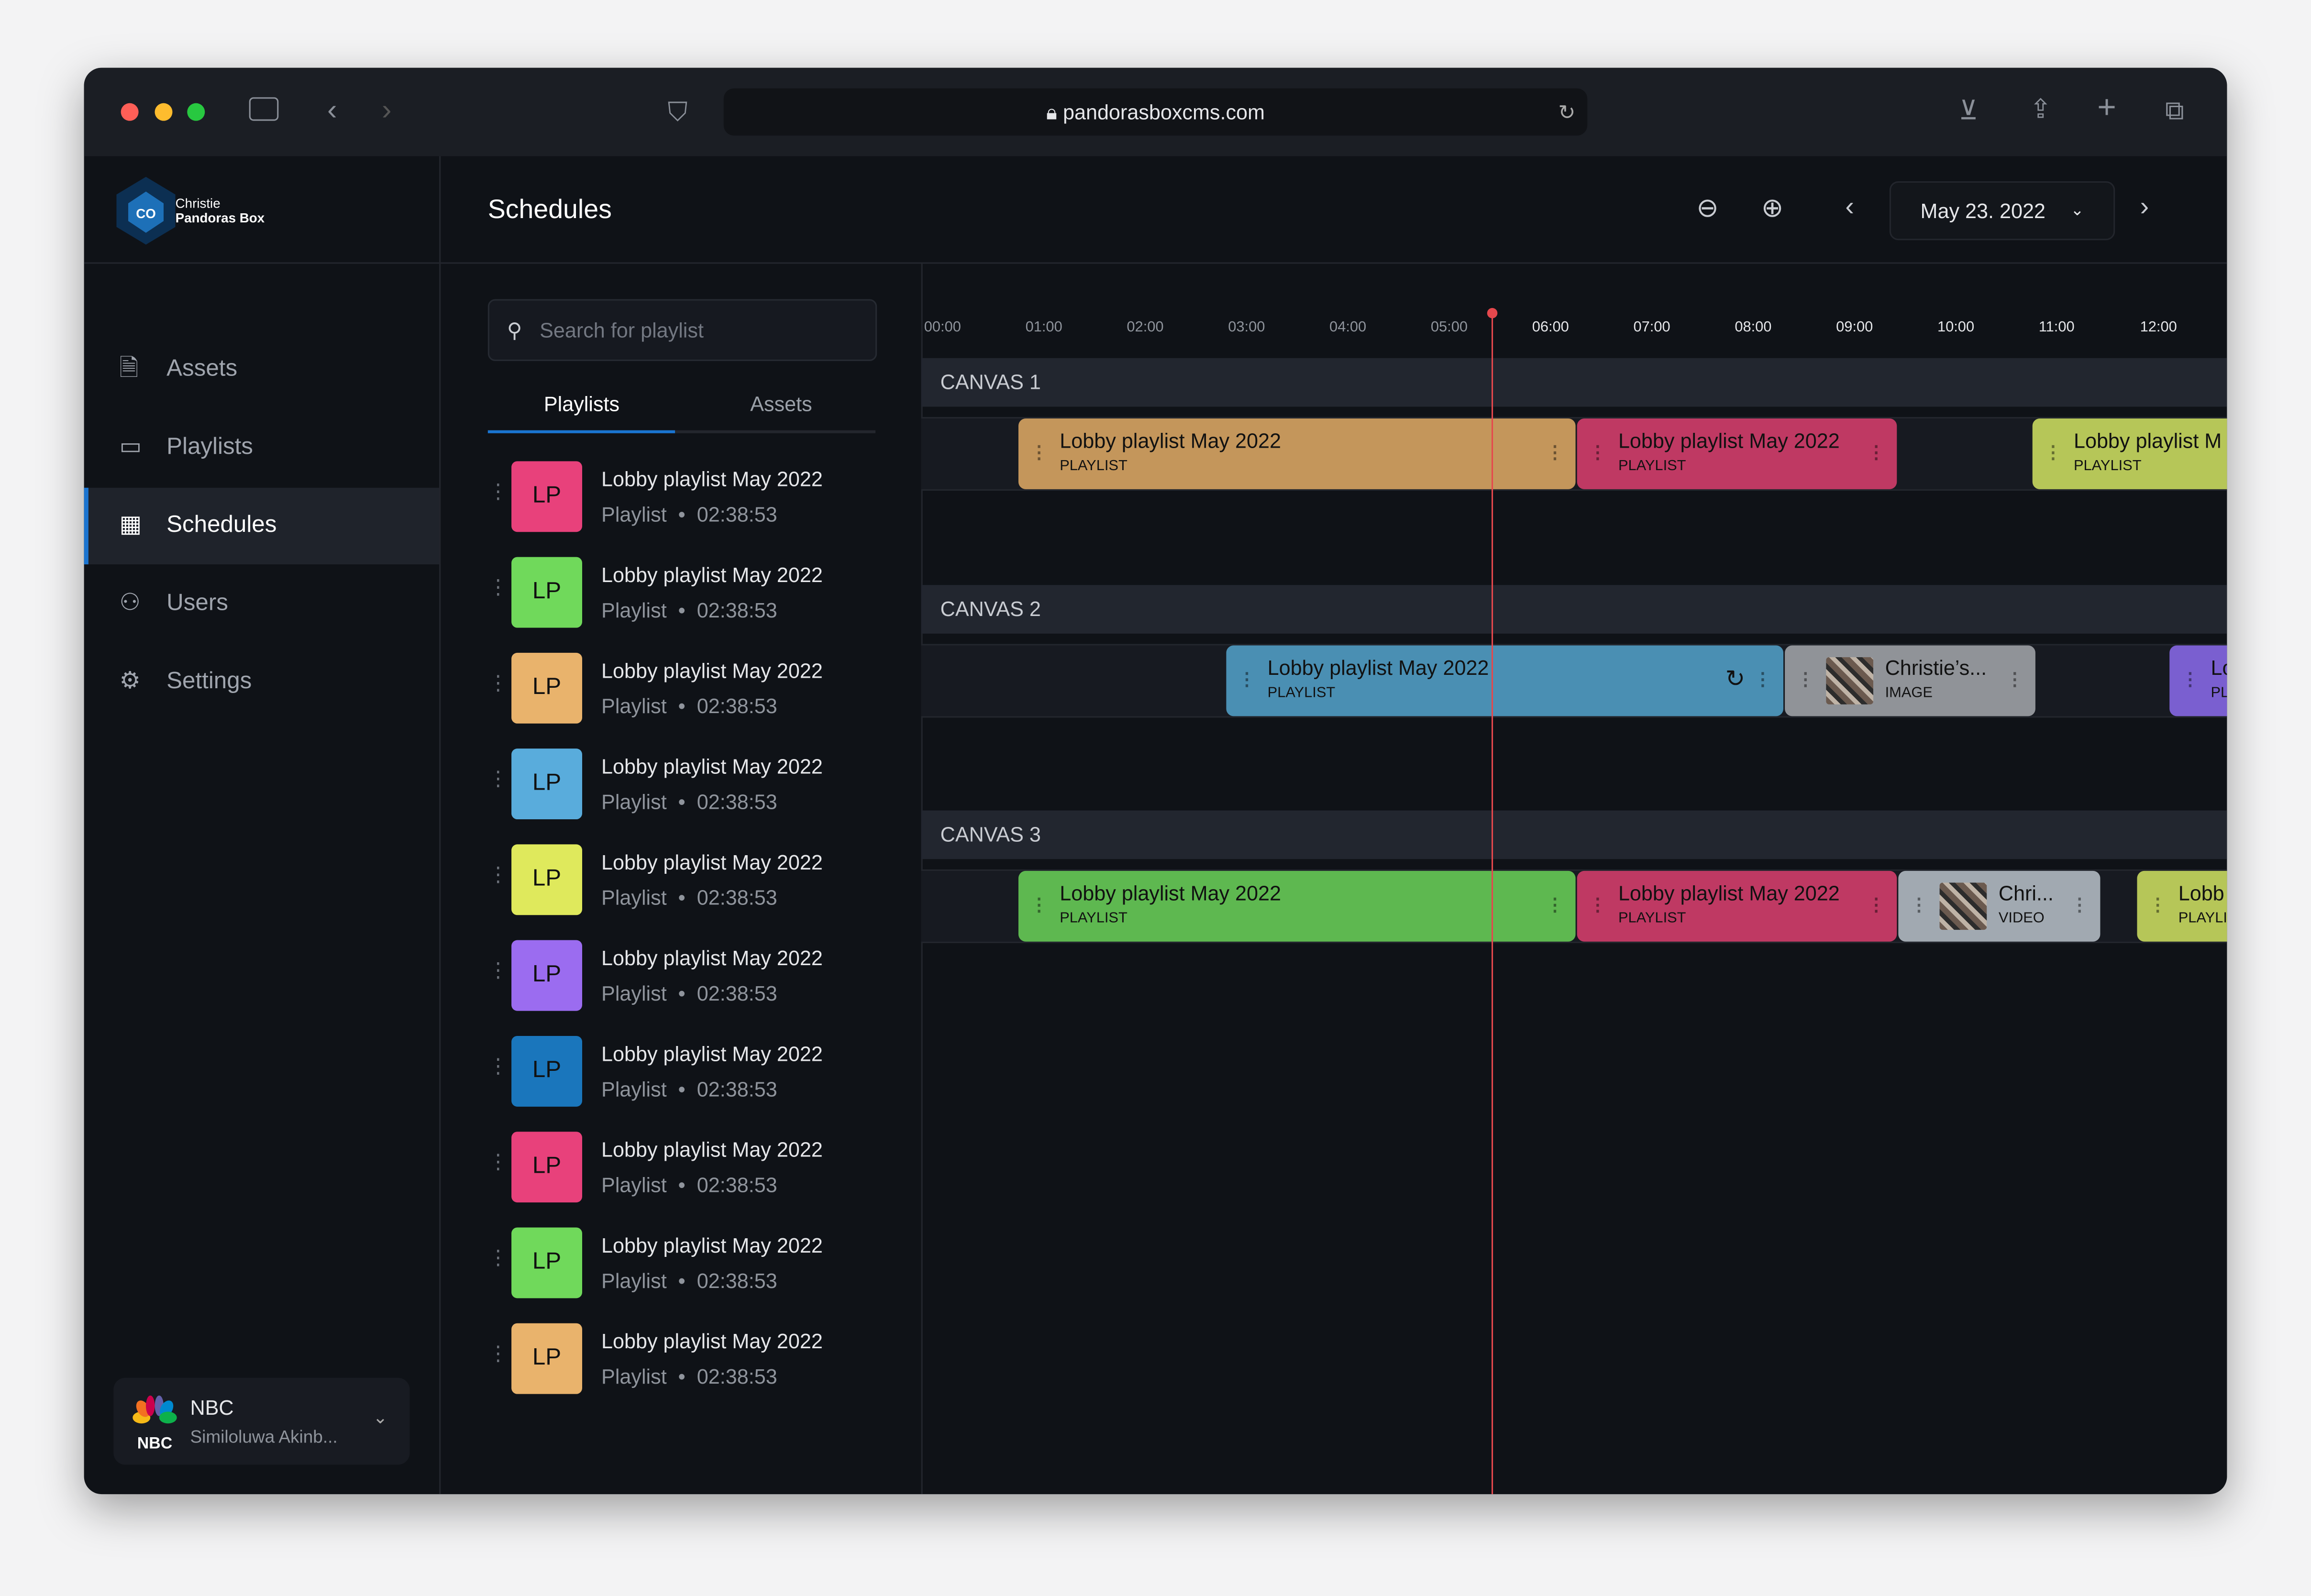 The height and width of the screenshot is (1596, 2311). I want to click on hour-label: 12:00, so click(2158, 327).